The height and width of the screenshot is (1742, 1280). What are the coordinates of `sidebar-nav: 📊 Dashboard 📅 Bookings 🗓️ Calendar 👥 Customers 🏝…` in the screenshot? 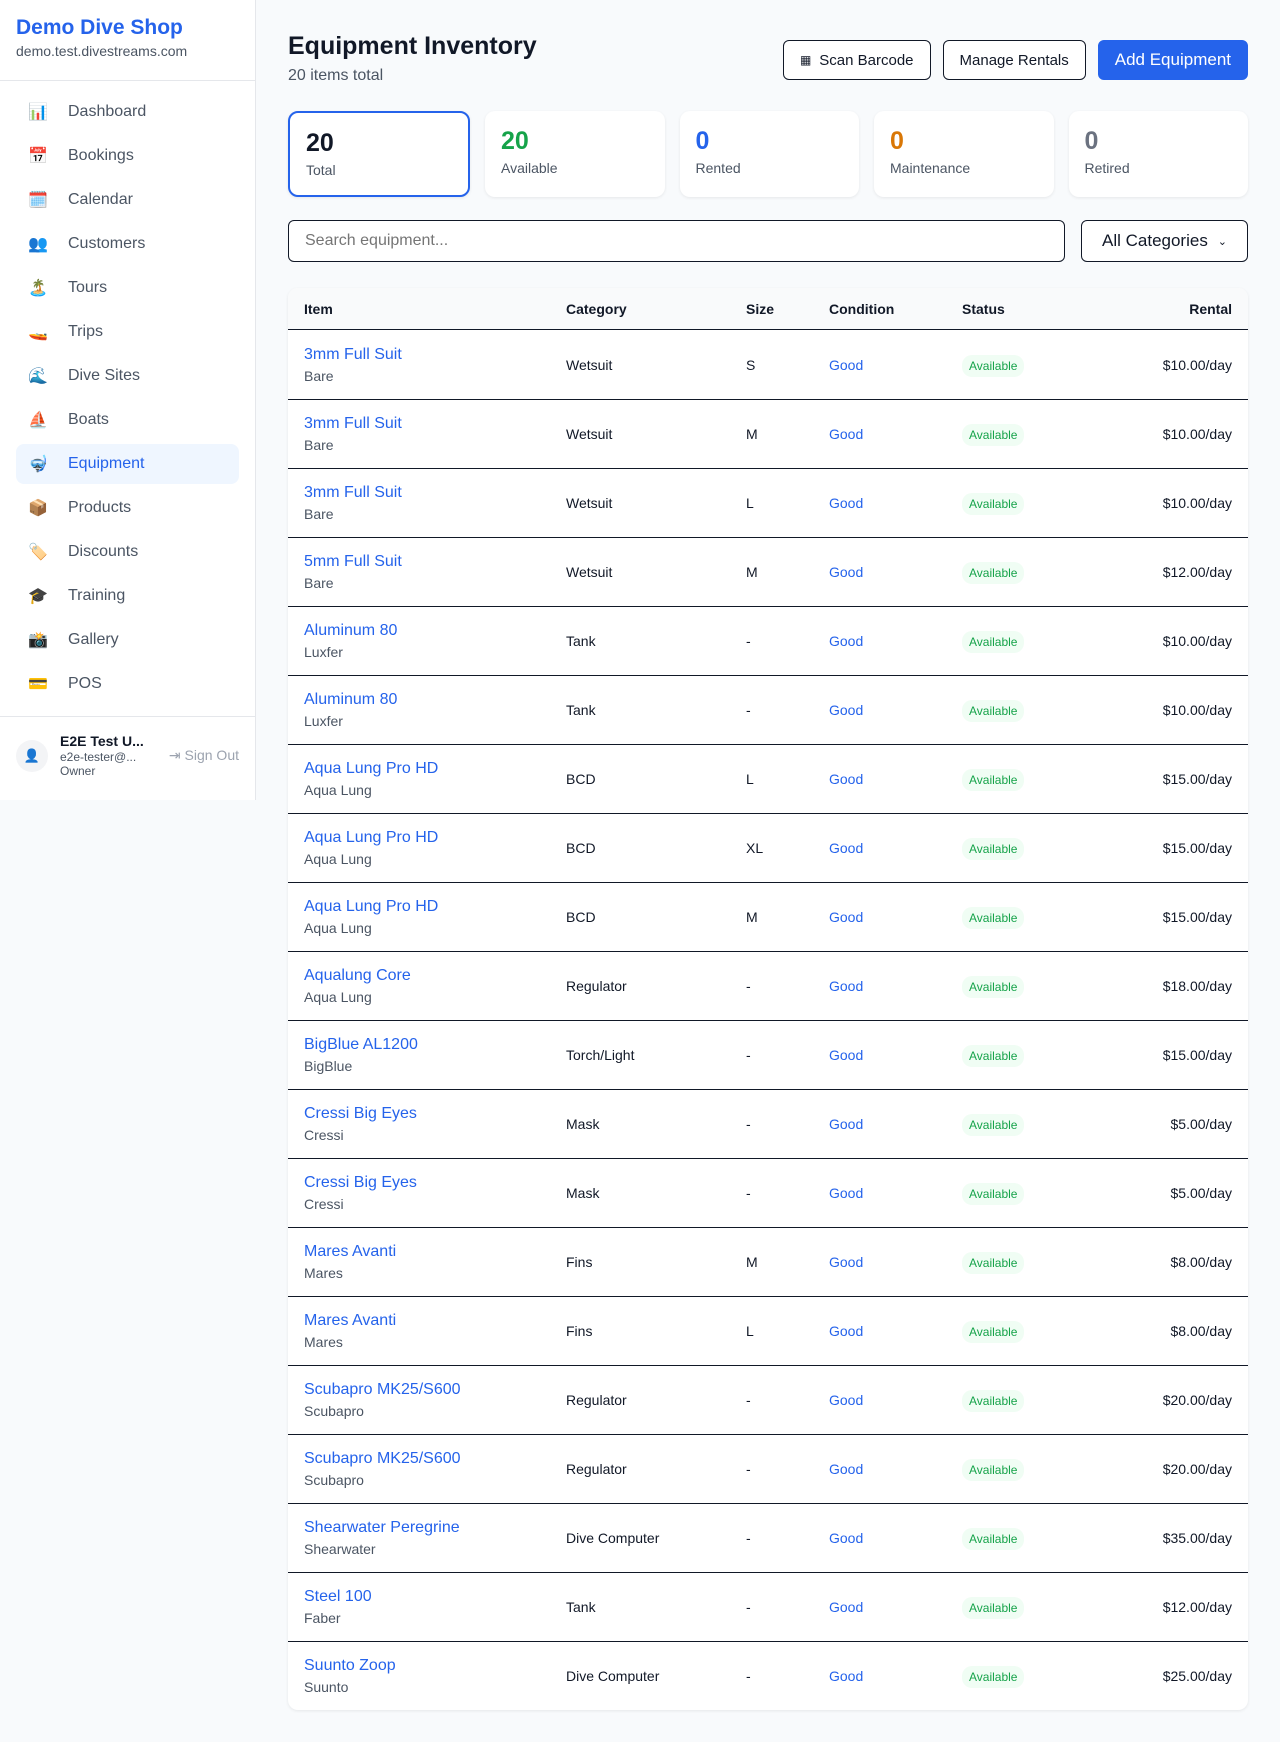 It's located at (127, 400).